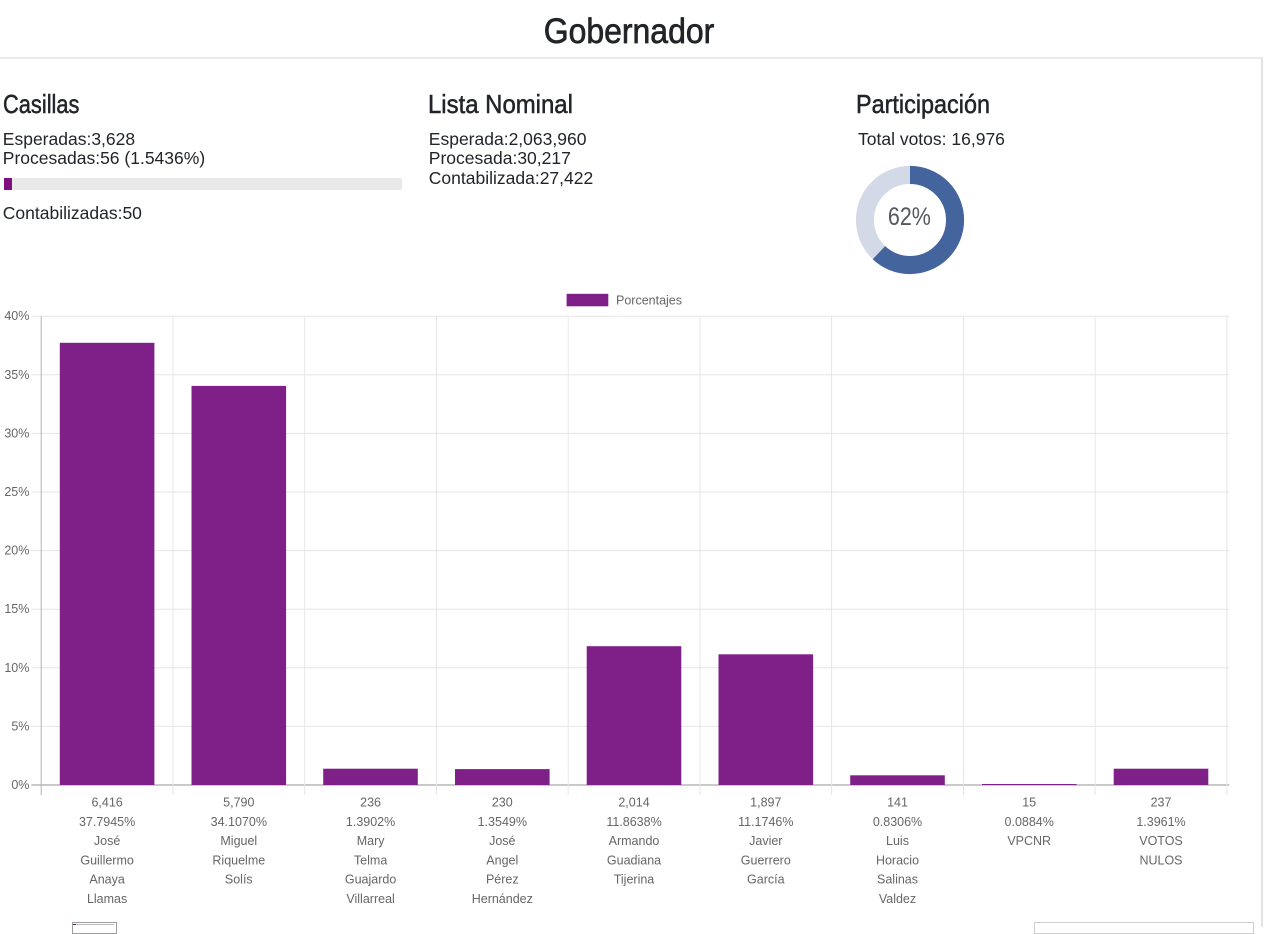 This screenshot has width=1280, height=934. I want to click on svg-text: NULOS, so click(1160, 860).